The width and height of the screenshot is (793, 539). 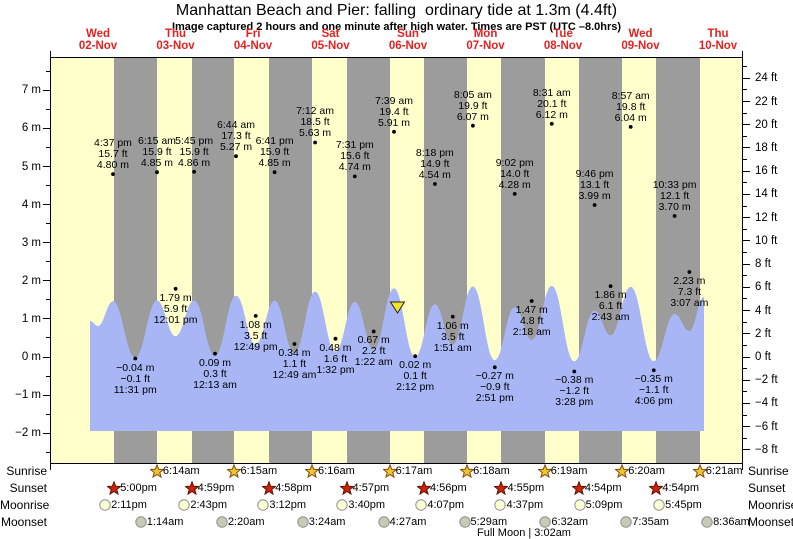 What do you see at coordinates (31, 90) in the screenshot?
I see `m-axis-label: 7 m` at bounding box center [31, 90].